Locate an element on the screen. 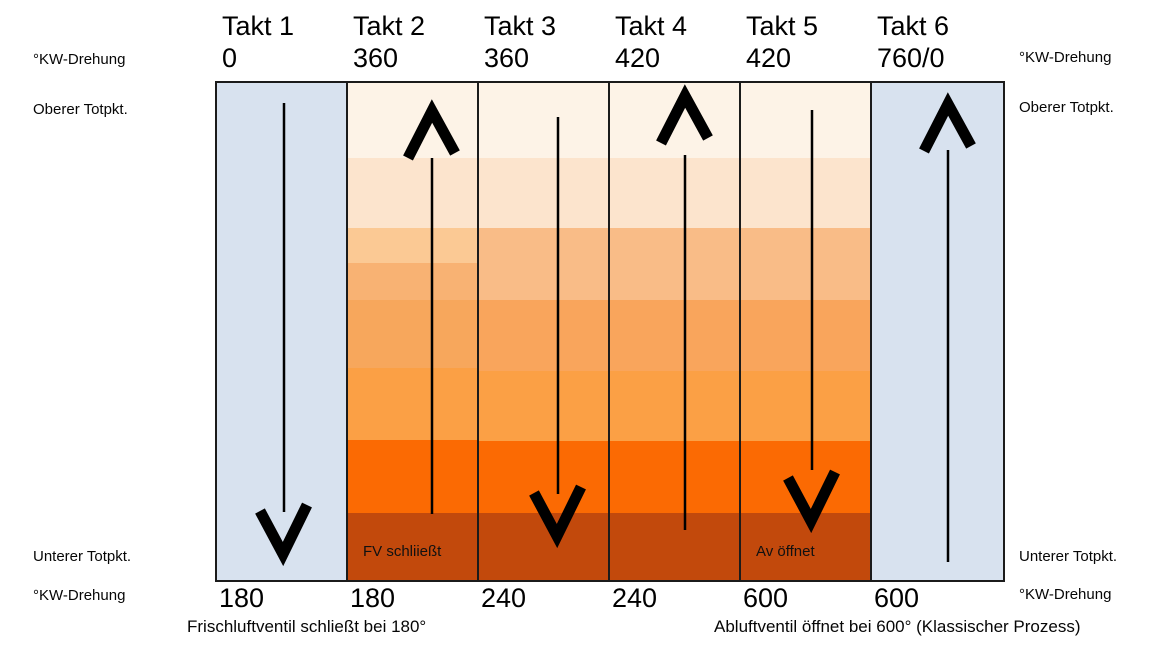 The image size is (1170, 648). left-label-kw-drehung-bottom: °KW-Drehung is located at coordinates (79, 595).